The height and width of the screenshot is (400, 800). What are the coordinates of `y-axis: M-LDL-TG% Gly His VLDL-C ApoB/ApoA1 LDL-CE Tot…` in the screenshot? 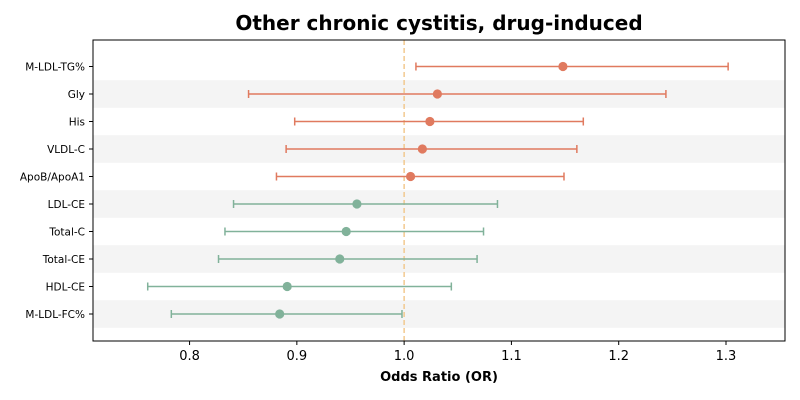 It's located at (56, 191).